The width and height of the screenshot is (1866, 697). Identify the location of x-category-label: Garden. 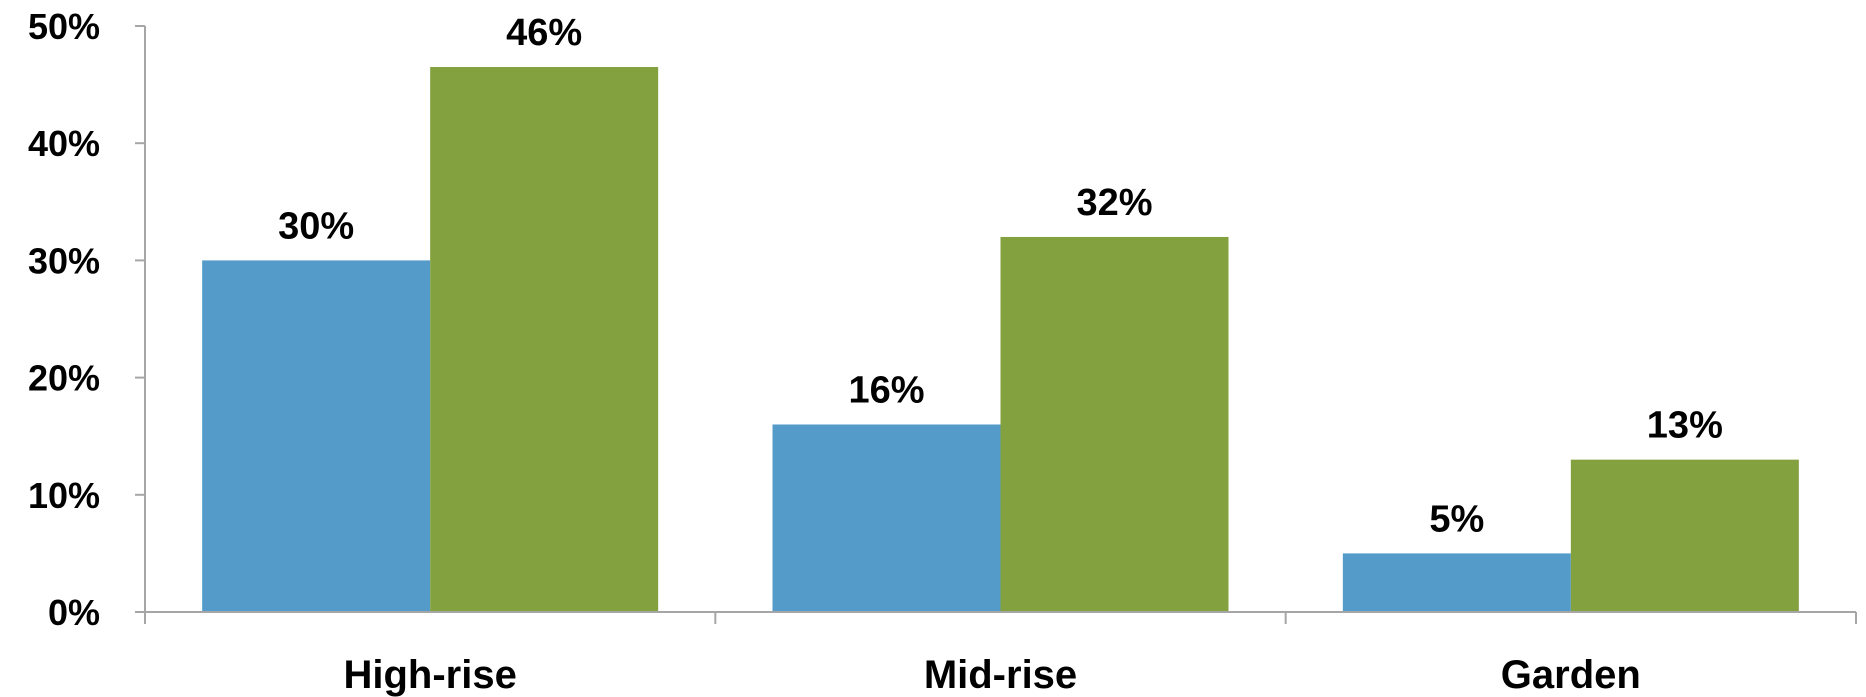
(1571, 675).